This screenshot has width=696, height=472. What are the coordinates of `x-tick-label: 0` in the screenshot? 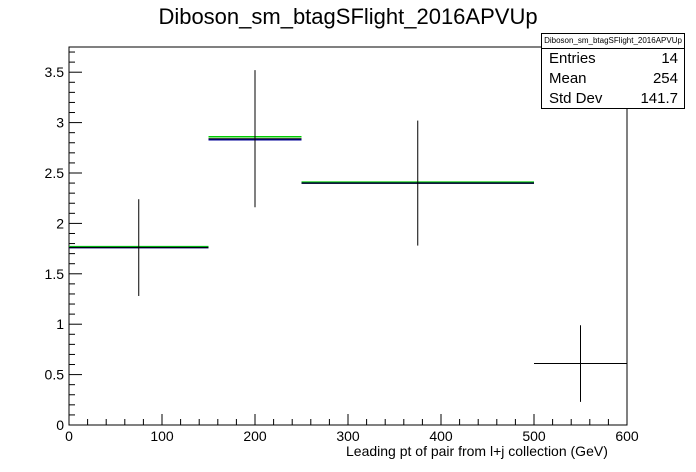 It's located at (69, 436).